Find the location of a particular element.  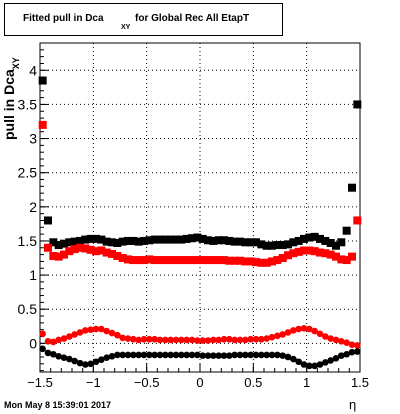

timestamp-footer: Mon May 8 15:39:01 2017 is located at coordinates (58, 405).